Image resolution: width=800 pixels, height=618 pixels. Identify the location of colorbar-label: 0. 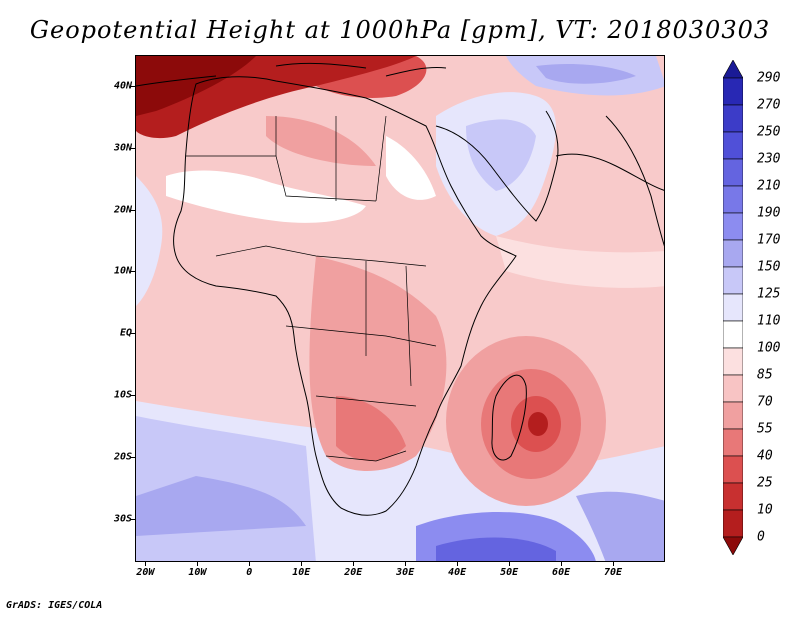
(761, 537).